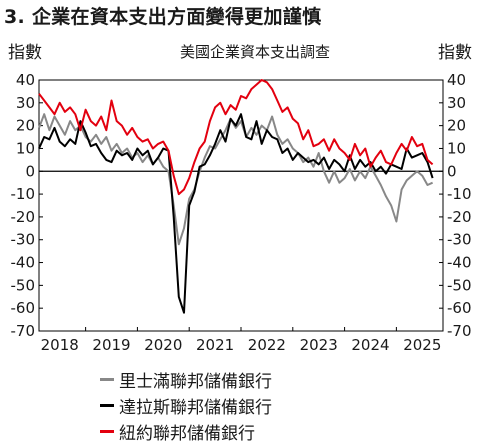 The width and height of the screenshot is (489, 444). Describe the element at coordinates (60, 345) in the screenshot. I see `x-tick-label-2018: 2018` at that location.